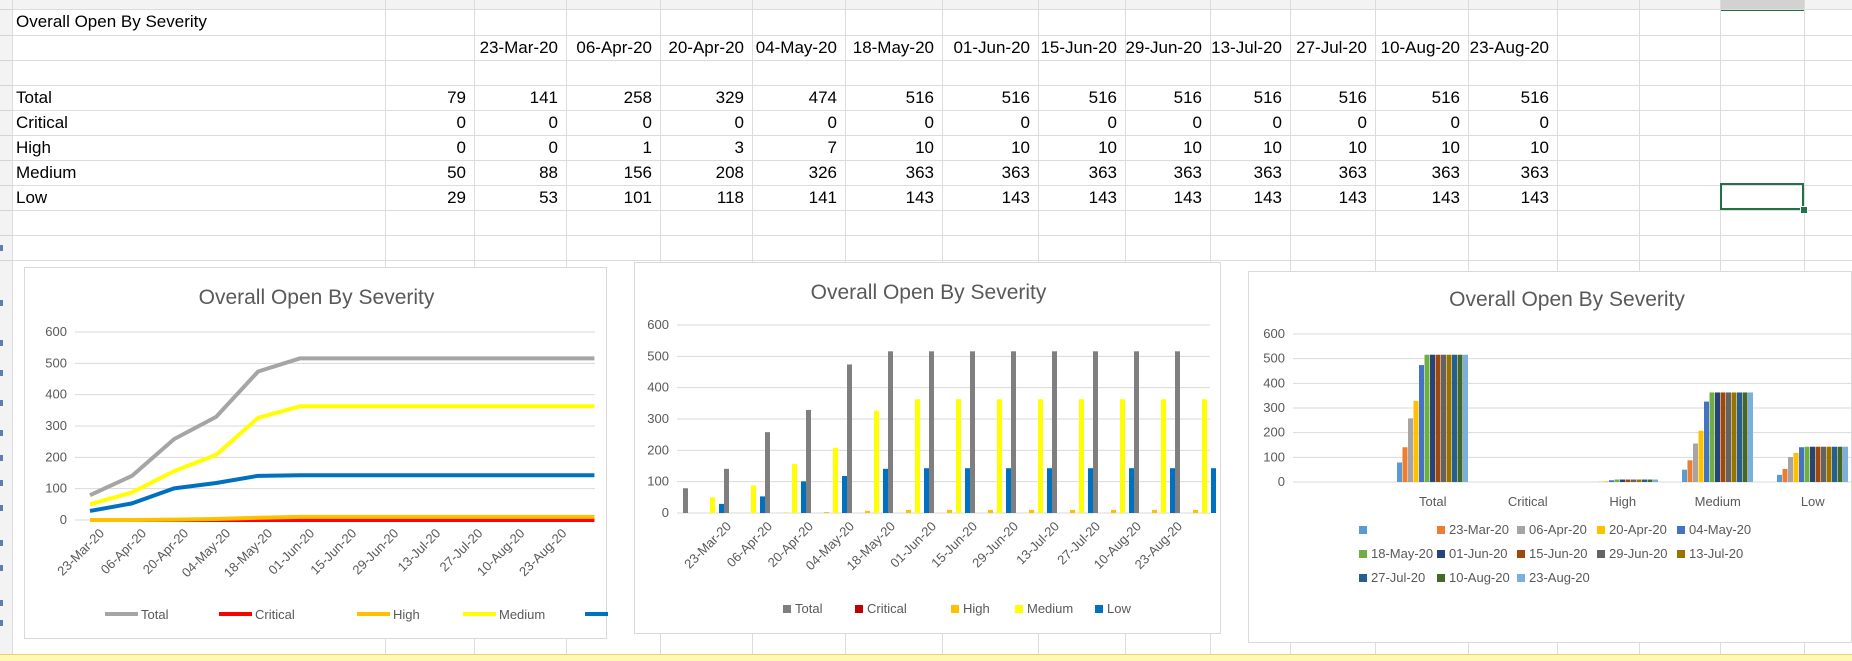 This screenshot has height=661, width=1852. What do you see at coordinates (611, 173) in the screenshot?
I see `value-cell: 156` at bounding box center [611, 173].